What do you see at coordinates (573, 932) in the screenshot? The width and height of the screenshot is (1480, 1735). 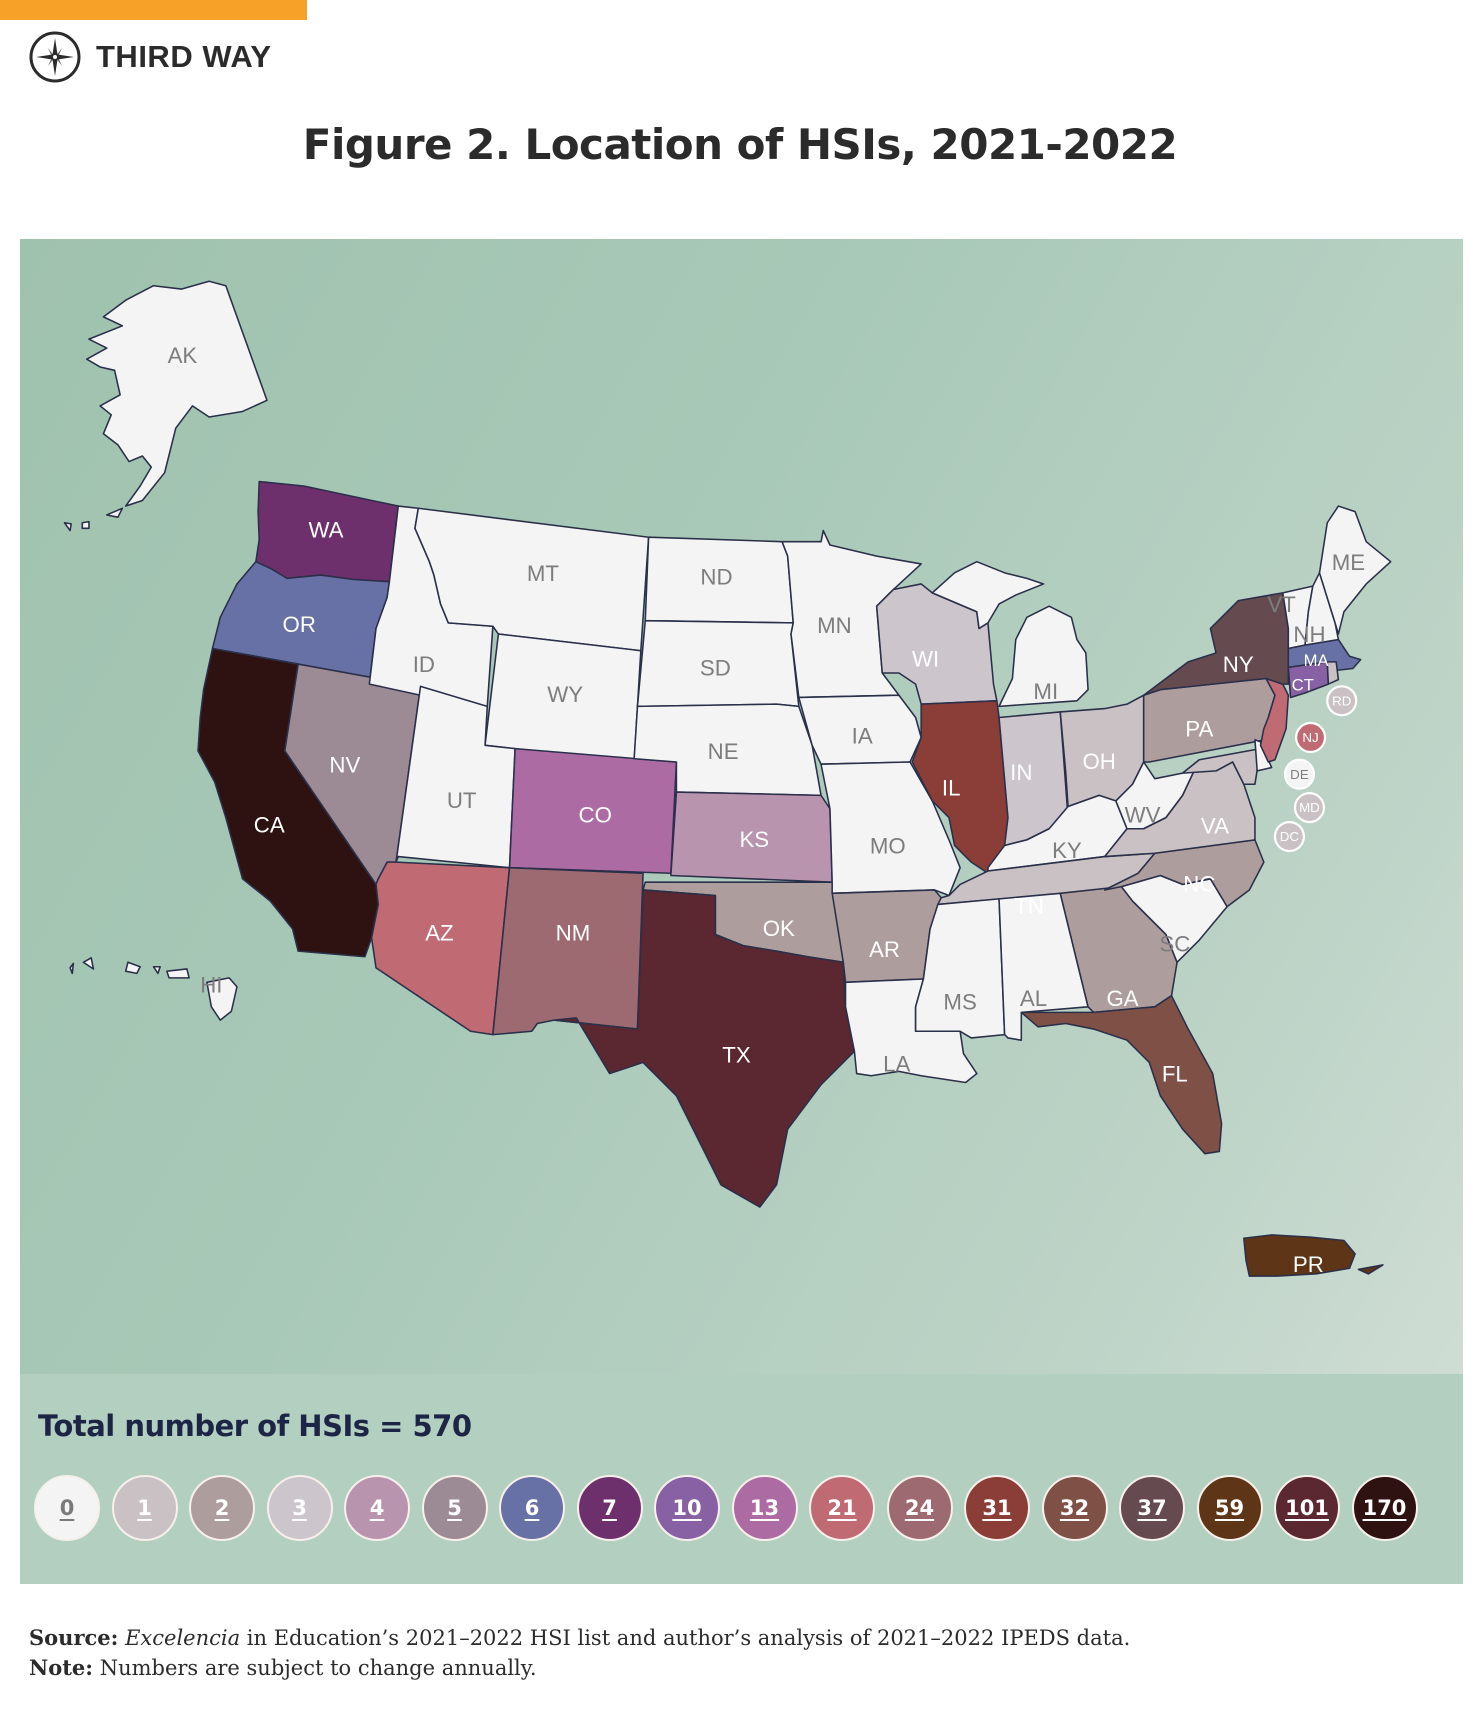 I see `label-nm: NM` at bounding box center [573, 932].